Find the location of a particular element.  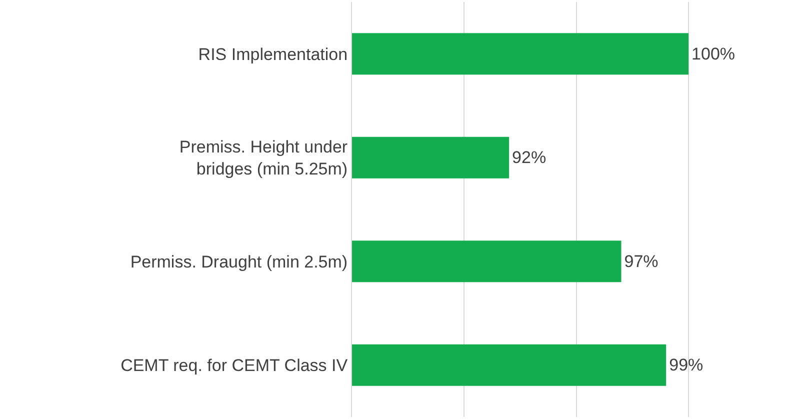

y-tick-label: Premiss. Height under bridges (min 5.25m) is located at coordinates (263, 158).